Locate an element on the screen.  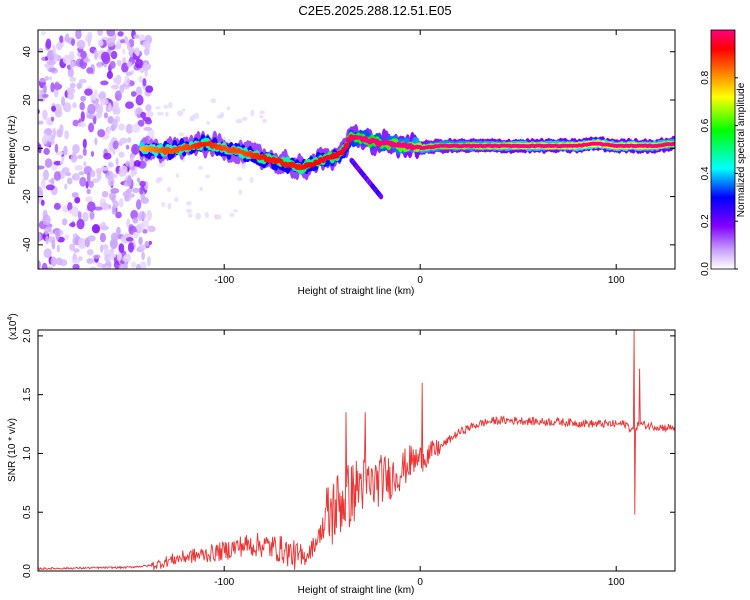
snr-multiplier: (x104) is located at coordinates (13, 326).